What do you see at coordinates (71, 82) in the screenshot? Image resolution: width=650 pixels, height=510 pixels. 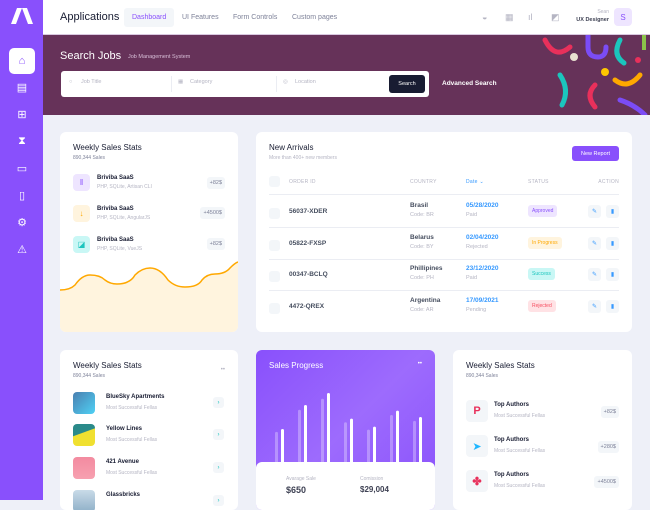 I see `search-icon: ○` at bounding box center [71, 82].